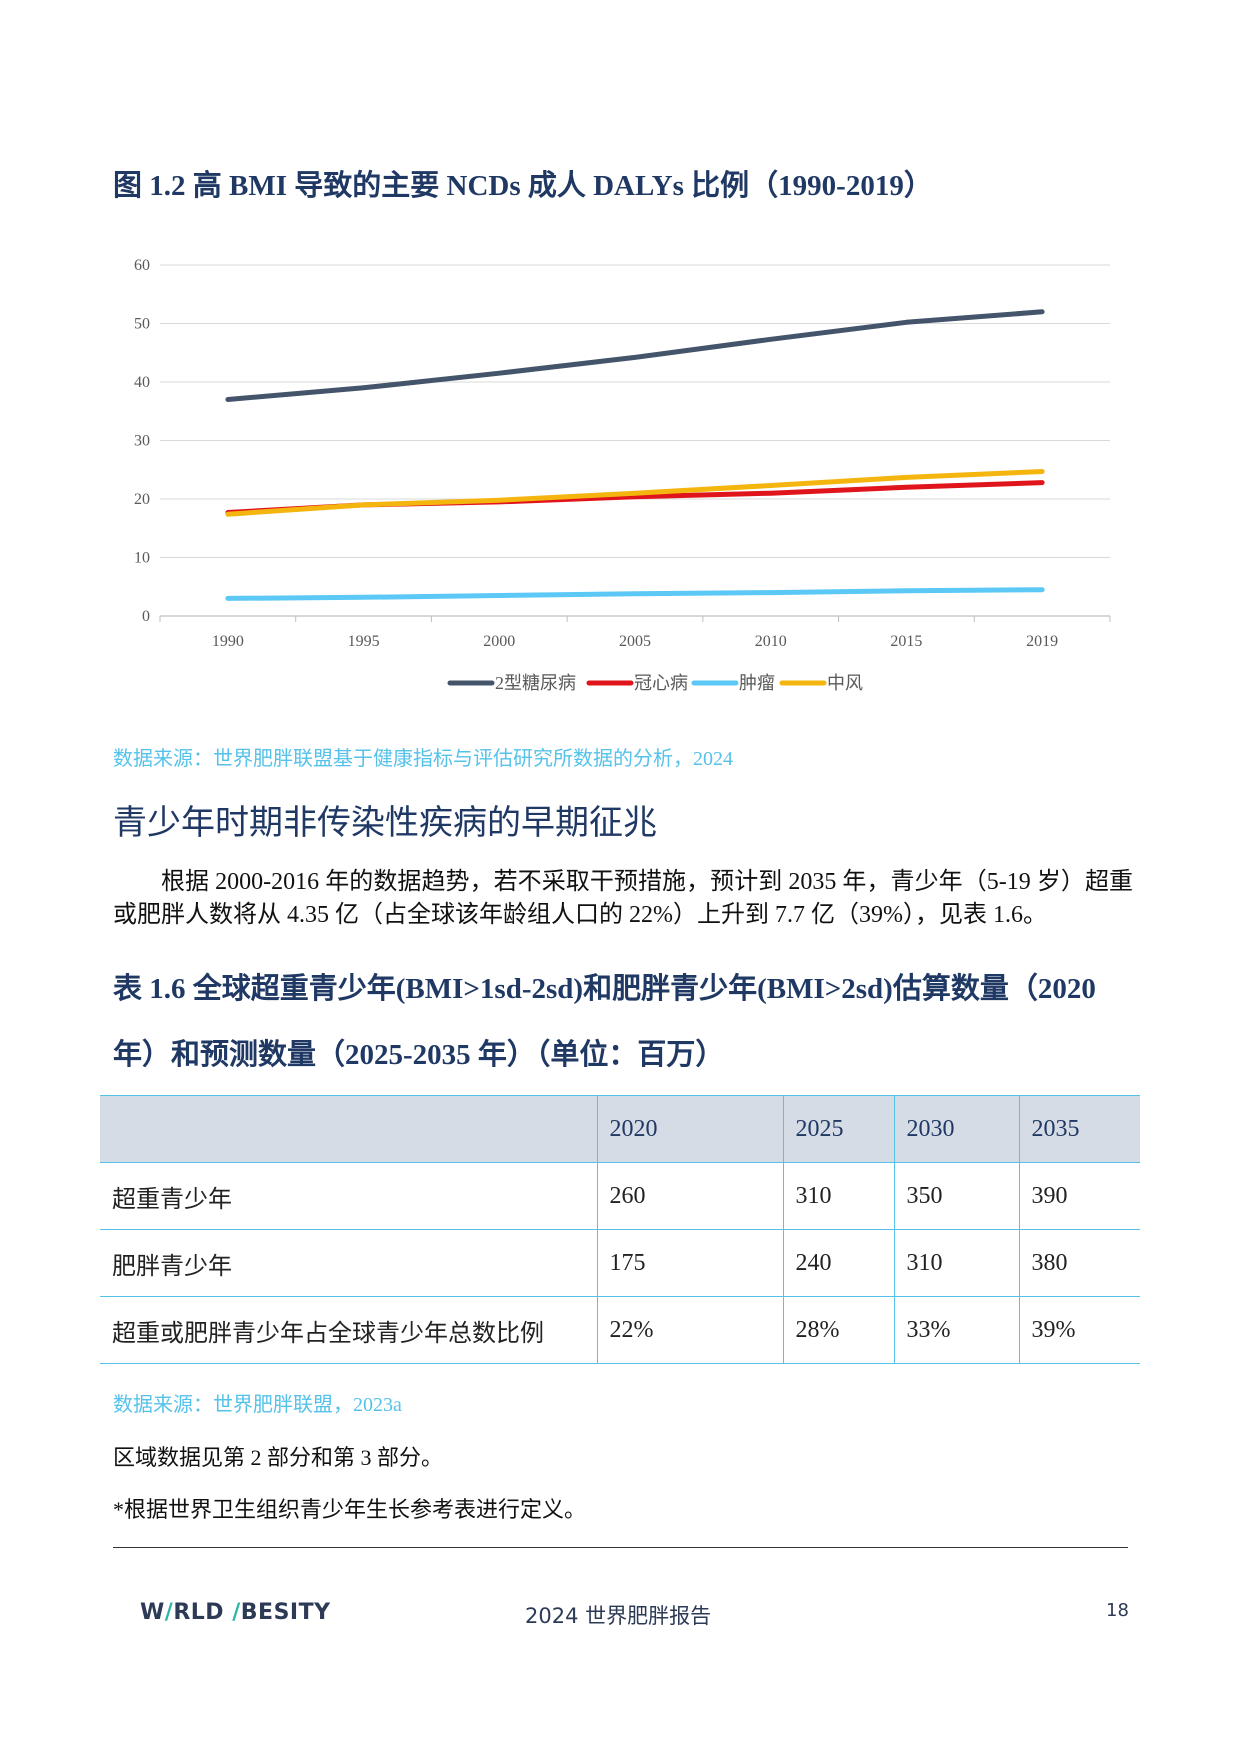 The image size is (1240, 1753). I want to click on table-cell: 33%, so click(956, 1330).